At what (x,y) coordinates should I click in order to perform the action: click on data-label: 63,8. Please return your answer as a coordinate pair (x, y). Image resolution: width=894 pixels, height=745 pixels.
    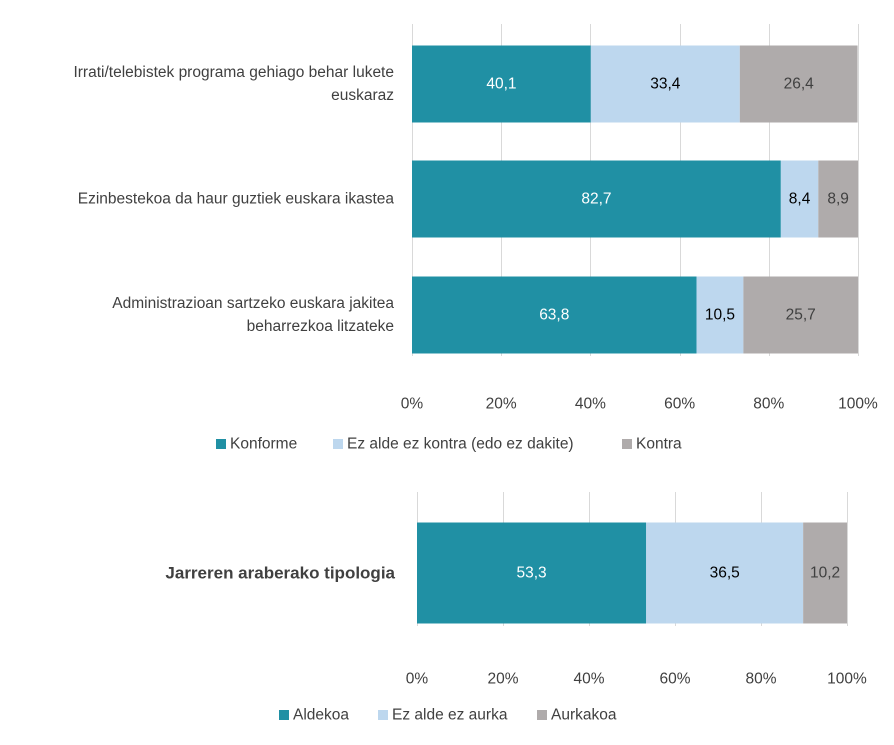
    Looking at the image, I should click on (554, 315).